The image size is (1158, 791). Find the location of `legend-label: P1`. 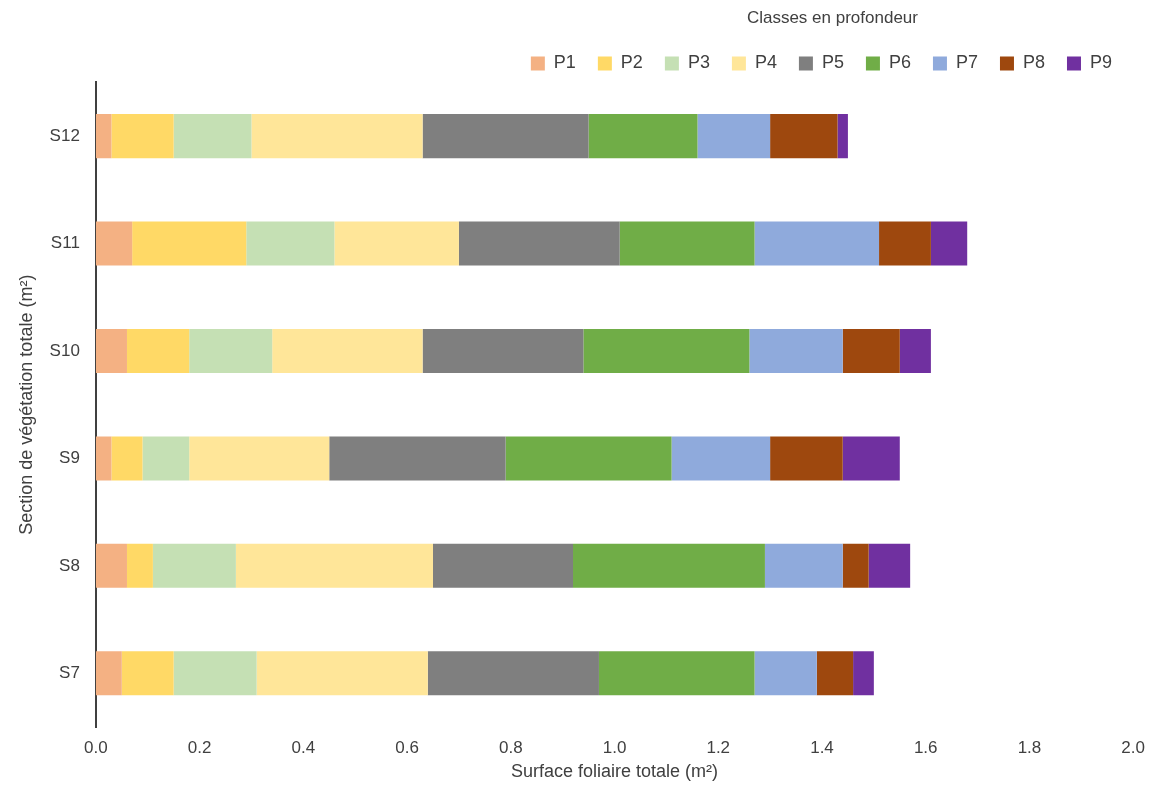

legend-label: P1 is located at coordinates (564, 62).